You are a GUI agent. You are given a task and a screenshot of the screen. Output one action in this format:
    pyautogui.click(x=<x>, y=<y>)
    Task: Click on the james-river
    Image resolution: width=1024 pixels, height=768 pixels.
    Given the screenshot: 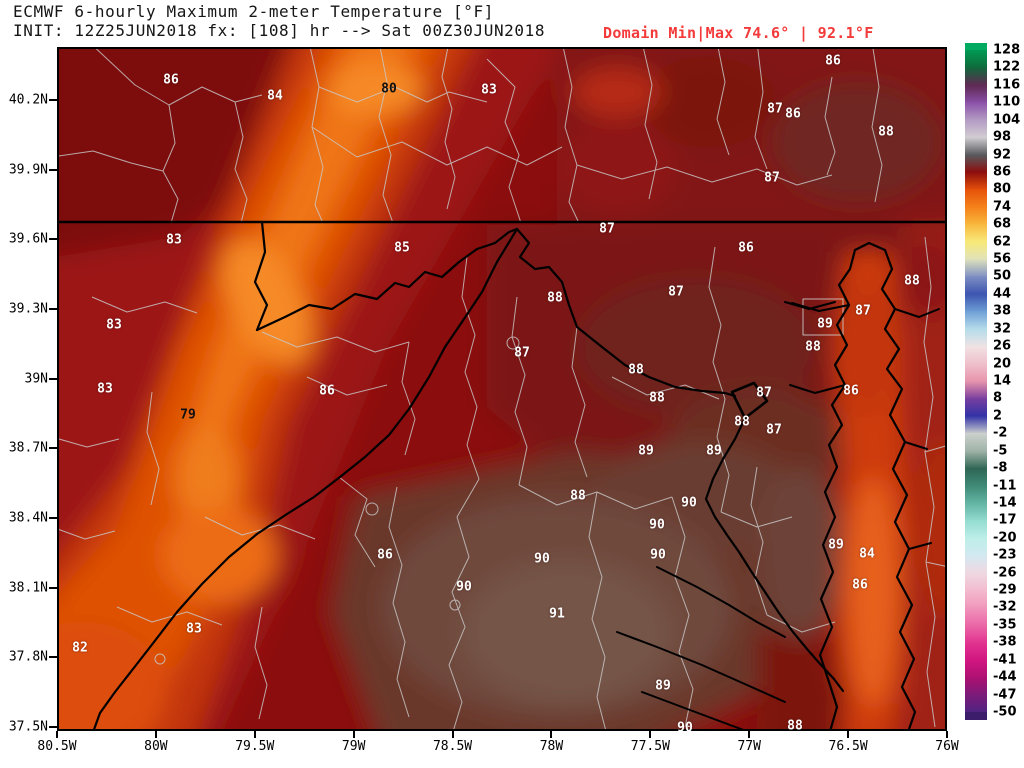 What is the action you would take?
    pyautogui.click(x=695, y=711)
    